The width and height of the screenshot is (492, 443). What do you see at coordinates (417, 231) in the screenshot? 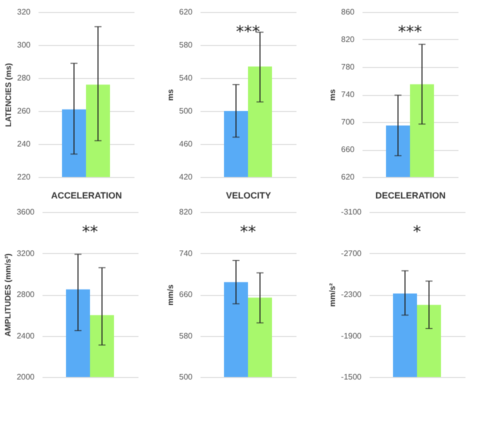
I see `annotation: *` at bounding box center [417, 231].